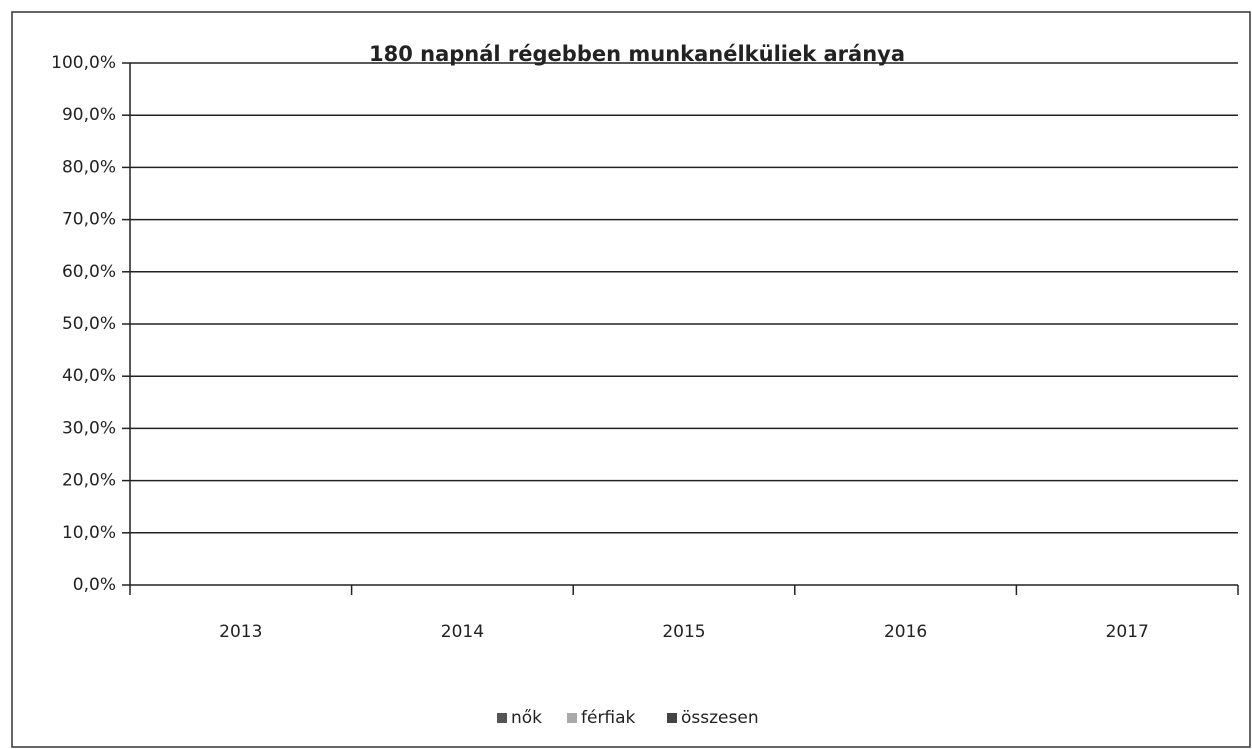 The height and width of the screenshot is (749, 1252). What do you see at coordinates (89, 167) in the screenshot?
I see `y-tick-label: 80,0%` at bounding box center [89, 167].